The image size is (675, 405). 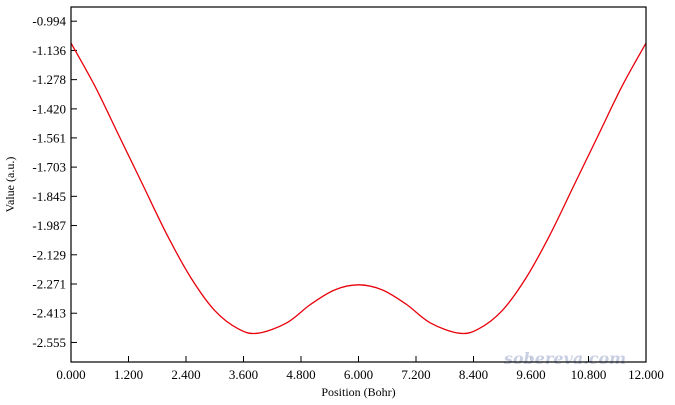 What do you see at coordinates (49, 79) in the screenshot?
I see `y-tick-label: -1.278` at bounding box center [49, 79].